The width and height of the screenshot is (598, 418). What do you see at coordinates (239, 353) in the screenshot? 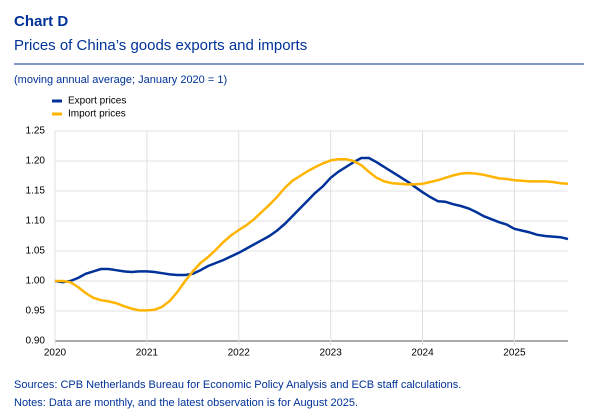
I see `x-tick-label: 2022` at bounding box center [239, 353].